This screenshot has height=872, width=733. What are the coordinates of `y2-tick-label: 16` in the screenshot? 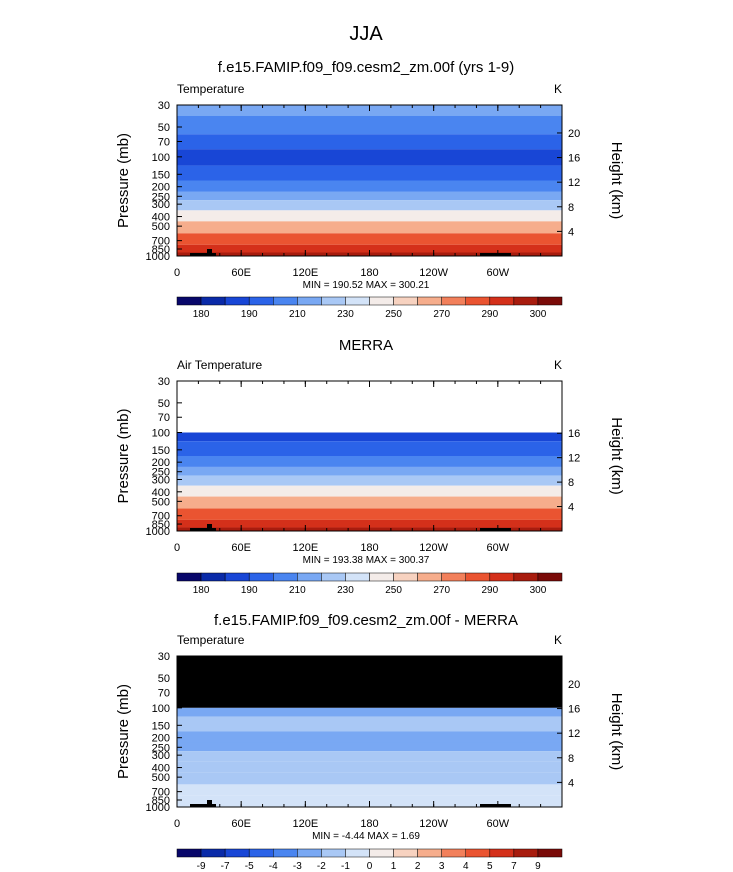 It's located at (574, 159).